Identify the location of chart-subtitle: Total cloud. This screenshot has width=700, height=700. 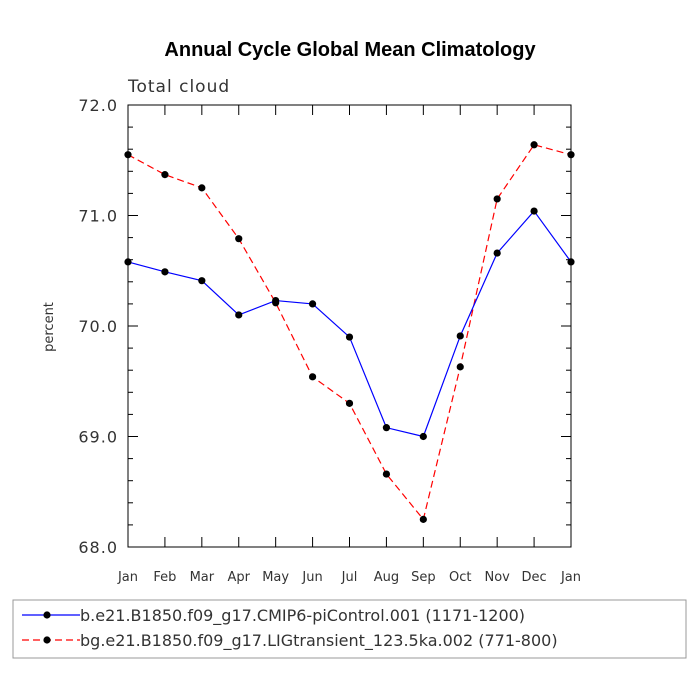
(178, 87).